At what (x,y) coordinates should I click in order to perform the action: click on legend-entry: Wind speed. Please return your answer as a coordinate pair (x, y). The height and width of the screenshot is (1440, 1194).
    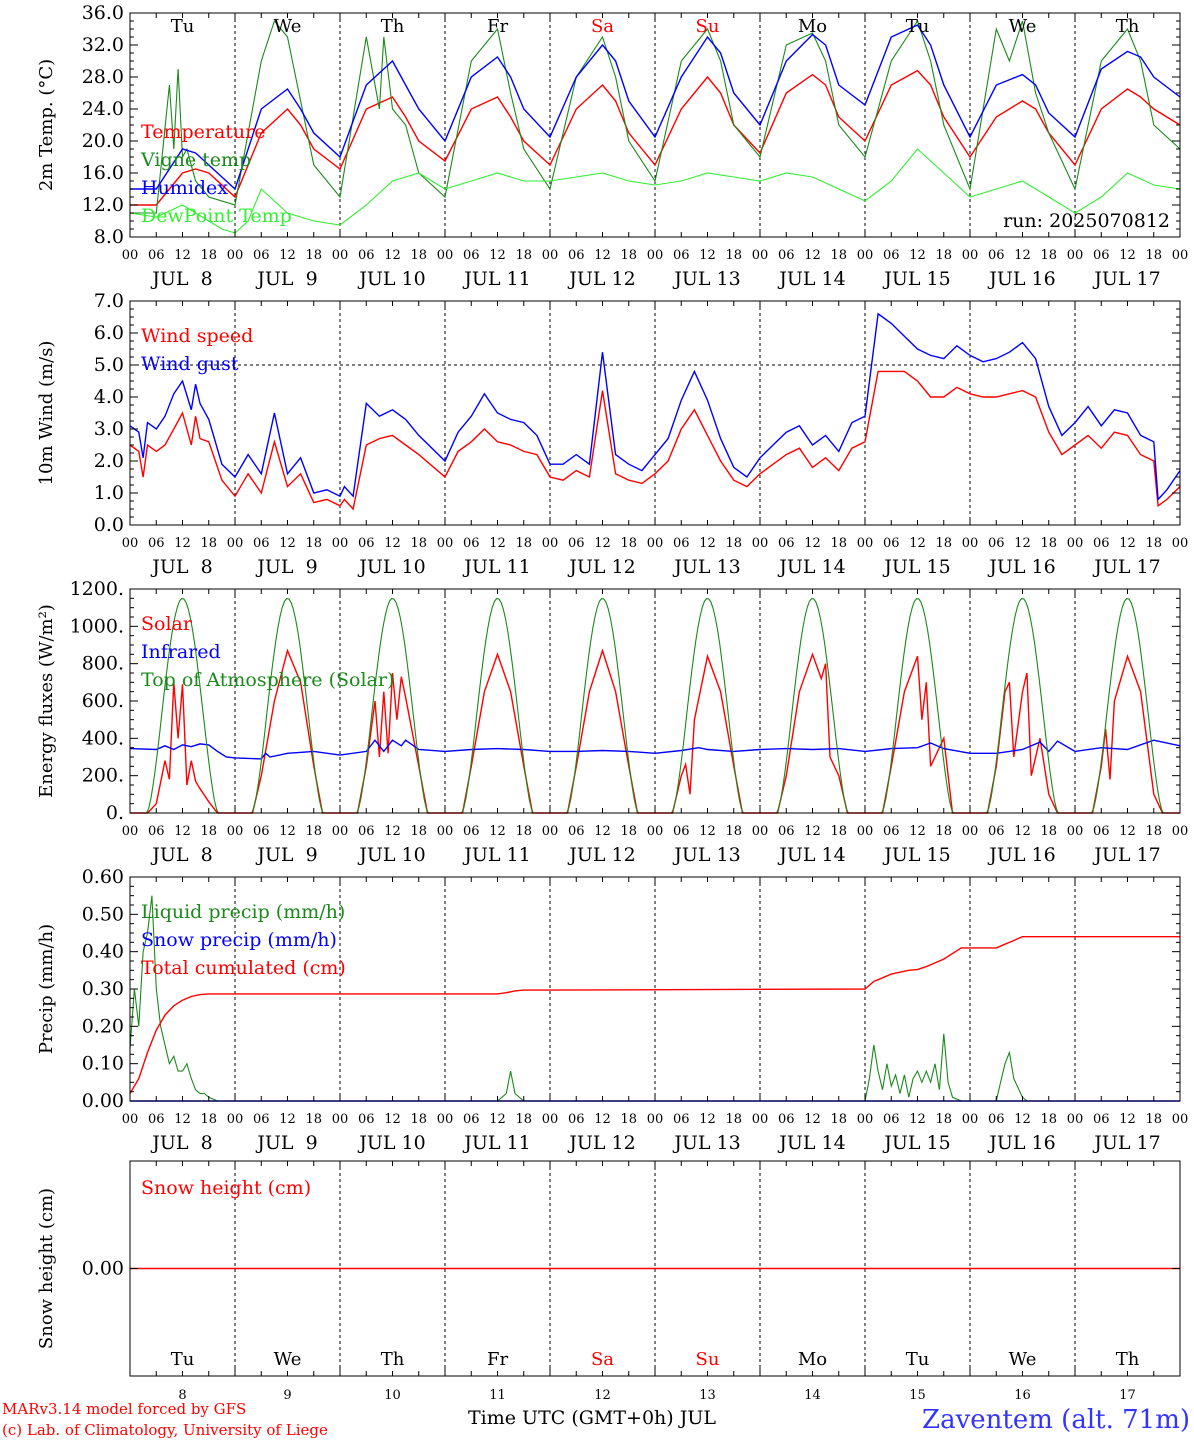
    Looking at the image, I should click on (197, 336).